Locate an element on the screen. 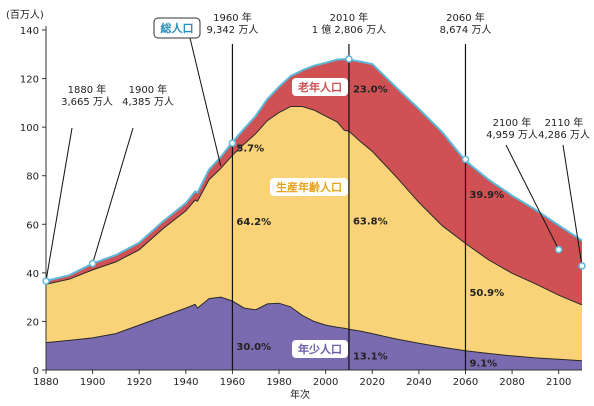 Image resolution: width=594 pixels, height=406 pixels. x-tick-label: 2000 is located at coordinates (325, 382).